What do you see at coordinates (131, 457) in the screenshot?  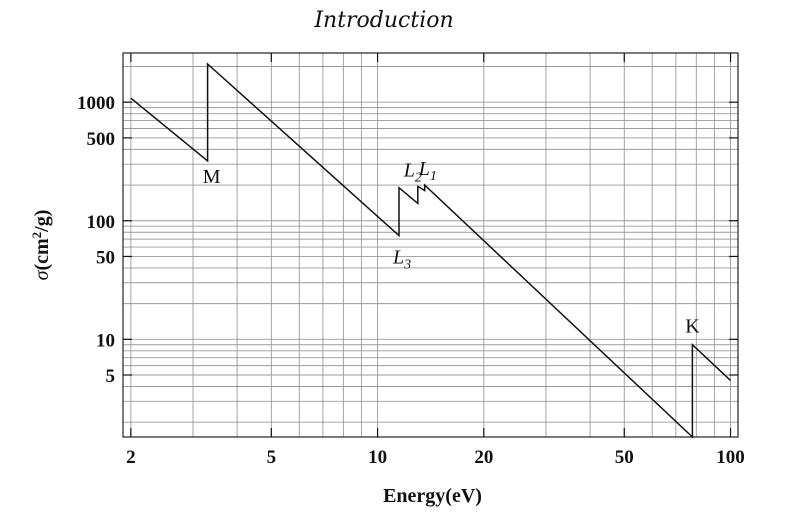 I see `x-tick-label-2: 2` at bounding box center [131, 457].